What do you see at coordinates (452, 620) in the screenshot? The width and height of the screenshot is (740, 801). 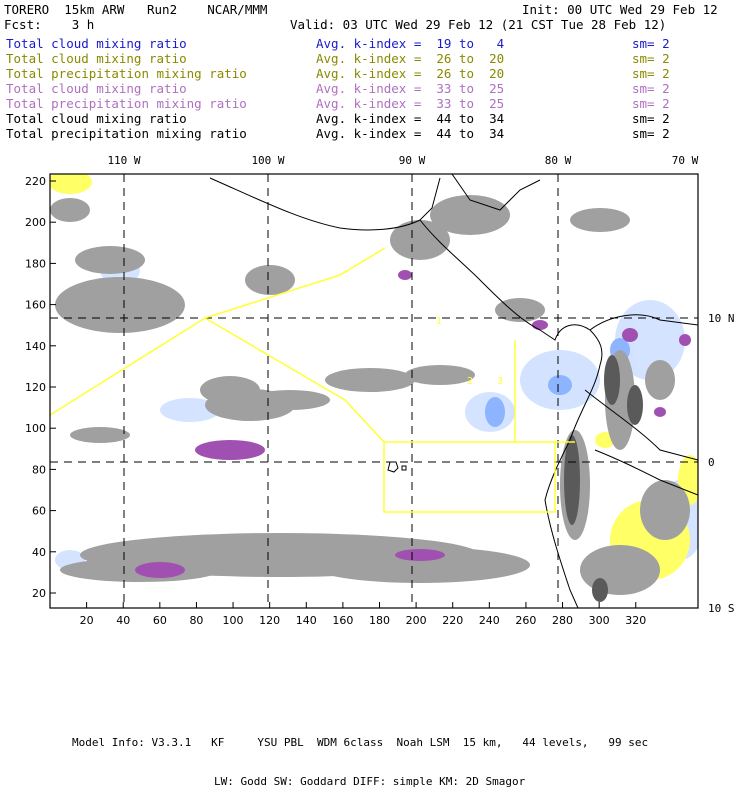 I see `x-tick-label: 220` at bounding box center [452, 620].